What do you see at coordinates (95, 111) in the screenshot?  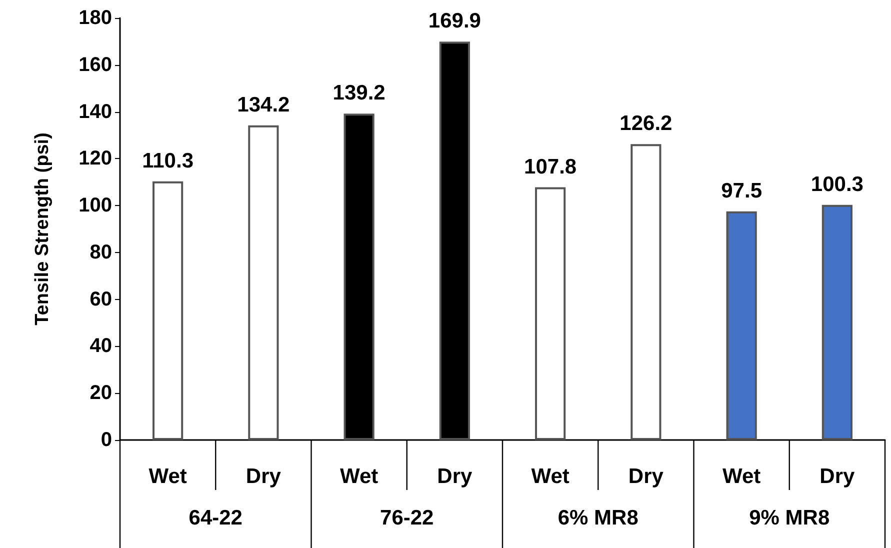 I see `y-tick-label: 140` at bounding box center [95, 111].